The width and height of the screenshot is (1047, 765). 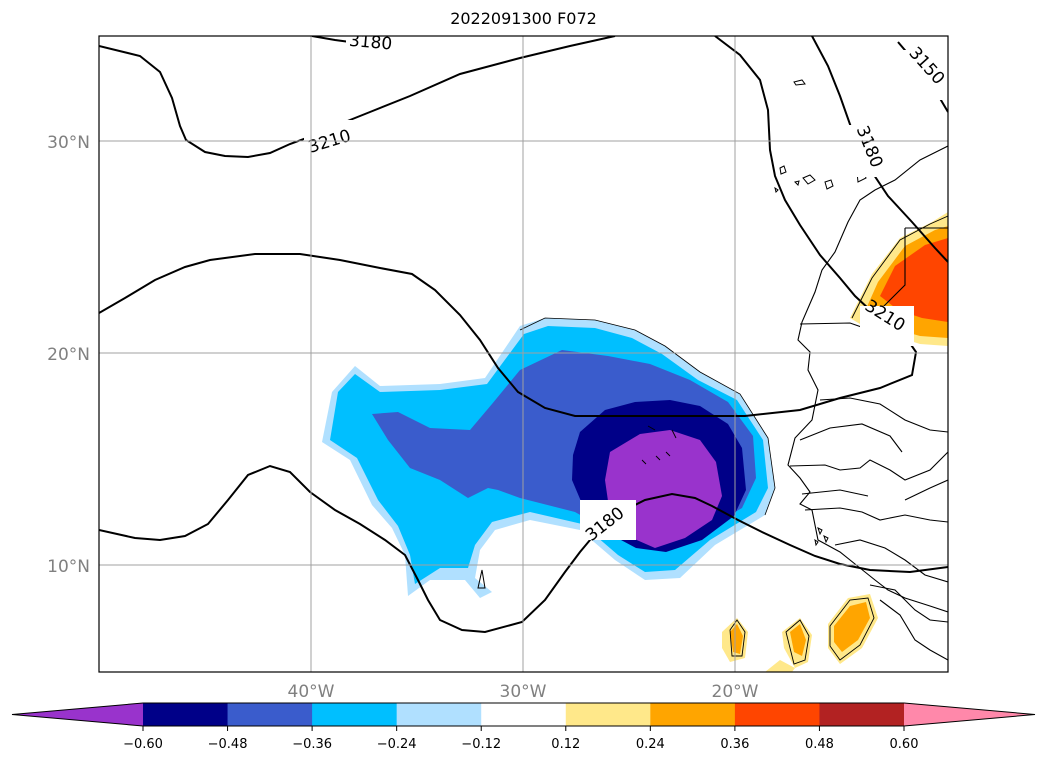 I want to click on colorbar, so click(x=523, y=714).